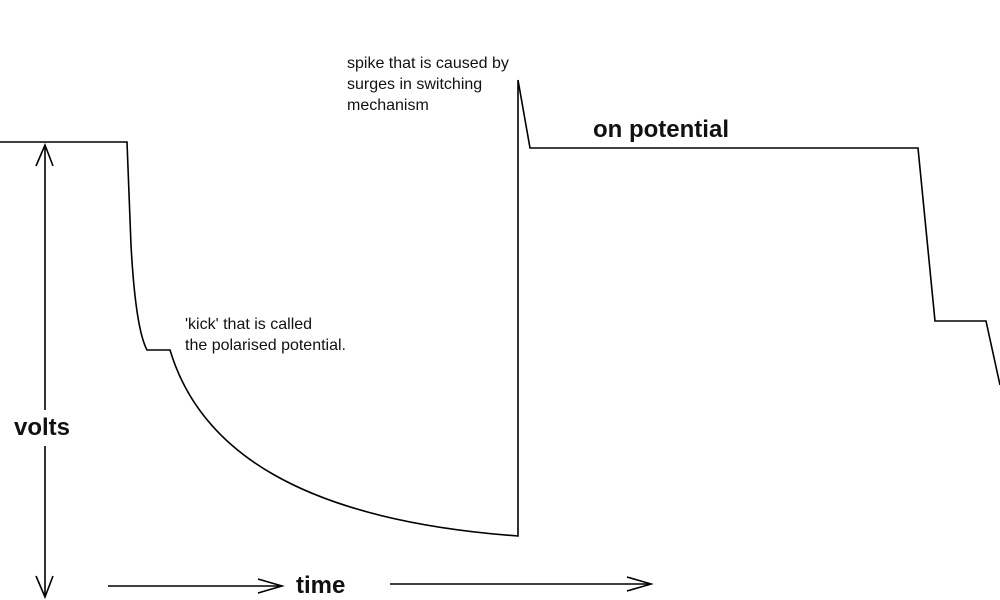  Describe the element at coordinates (44, 154) in the screenshot. I see `volts-axis-arrowhead-top` at that location.